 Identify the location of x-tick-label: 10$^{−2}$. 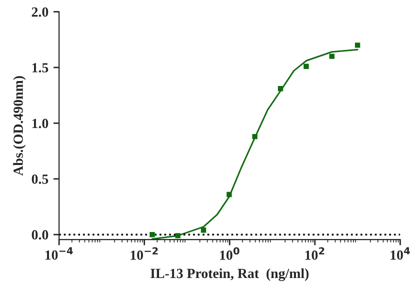
(144, 253).